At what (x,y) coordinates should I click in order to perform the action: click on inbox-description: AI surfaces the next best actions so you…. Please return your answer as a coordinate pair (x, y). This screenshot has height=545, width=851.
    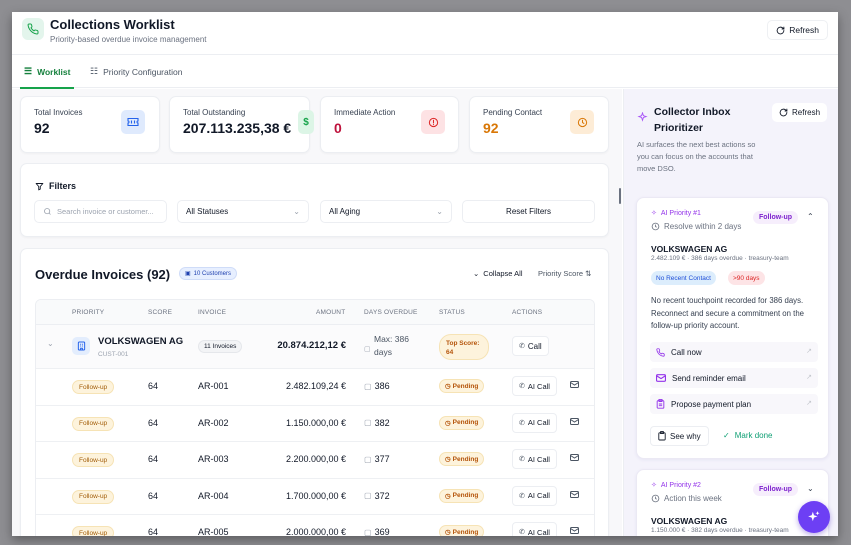
    Looking at the image, I should click on (696, 156).